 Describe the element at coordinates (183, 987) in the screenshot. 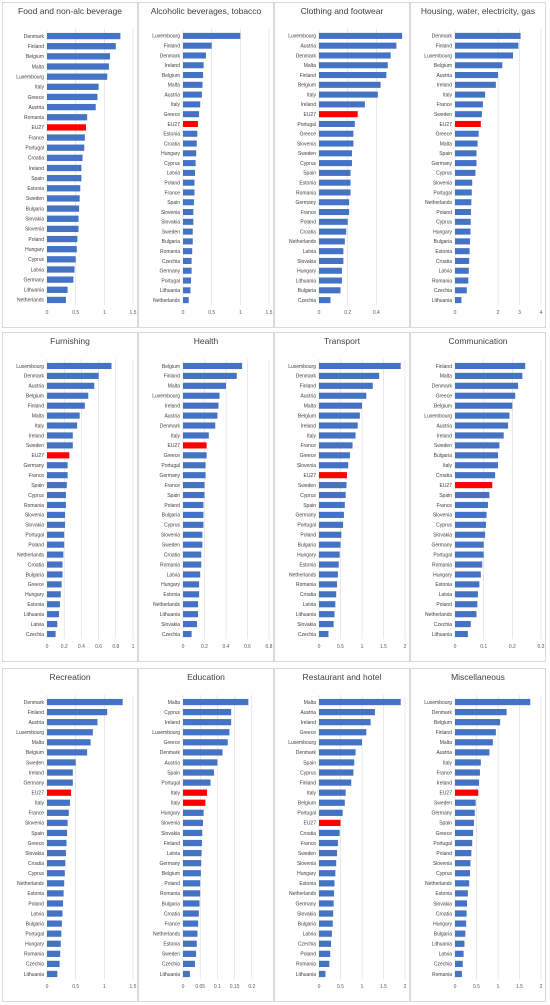

I see `x-tick-label: 0` at that location.